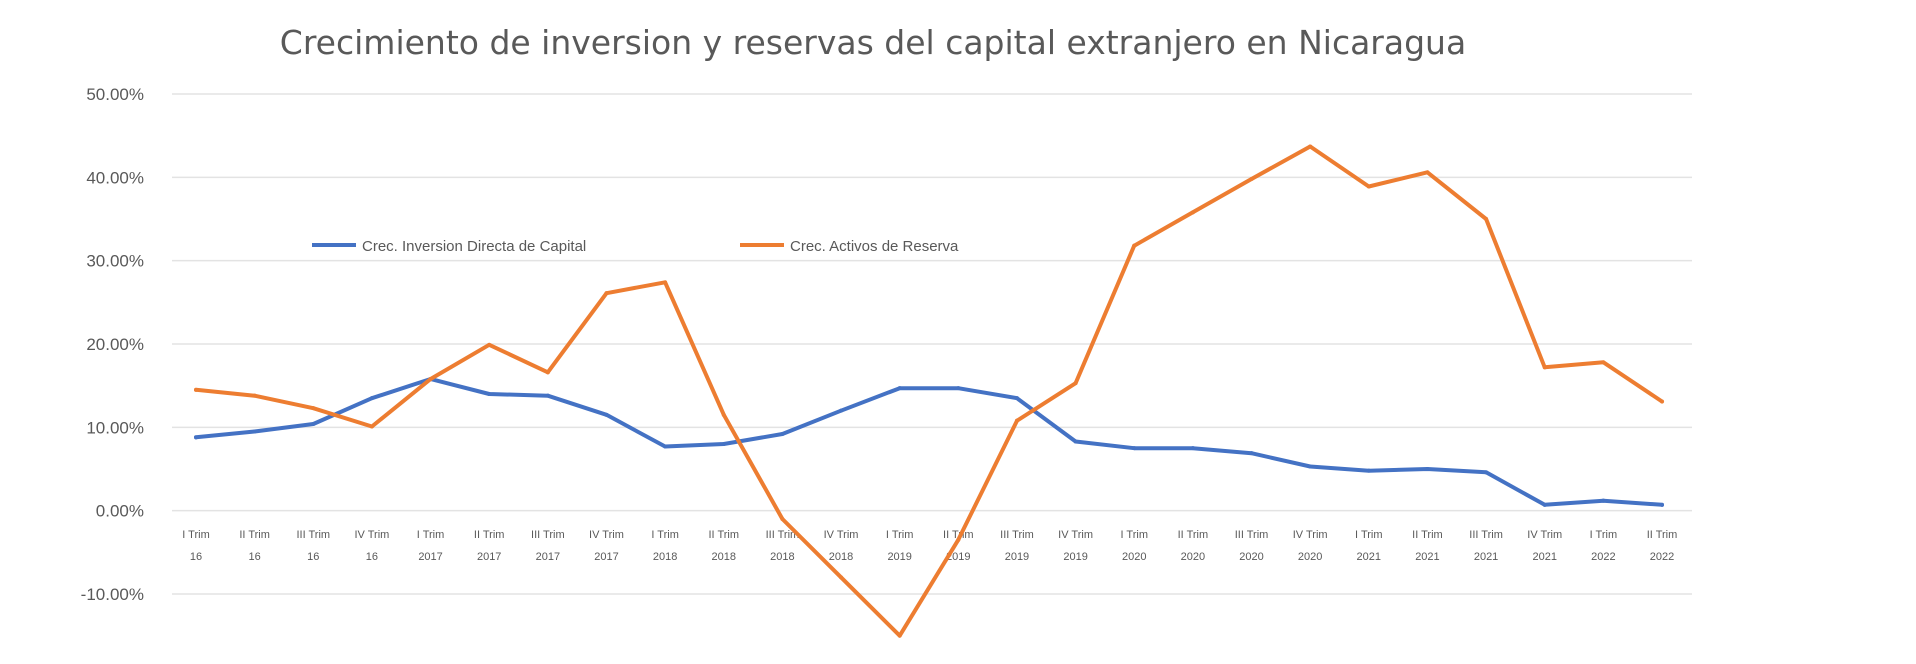 This screenshot has width=1916, height=664. What do you see at coordinates (115, 427) in the screenshot?
I see `y-tick-label: 10.00%` at bounding box center [115, 427].